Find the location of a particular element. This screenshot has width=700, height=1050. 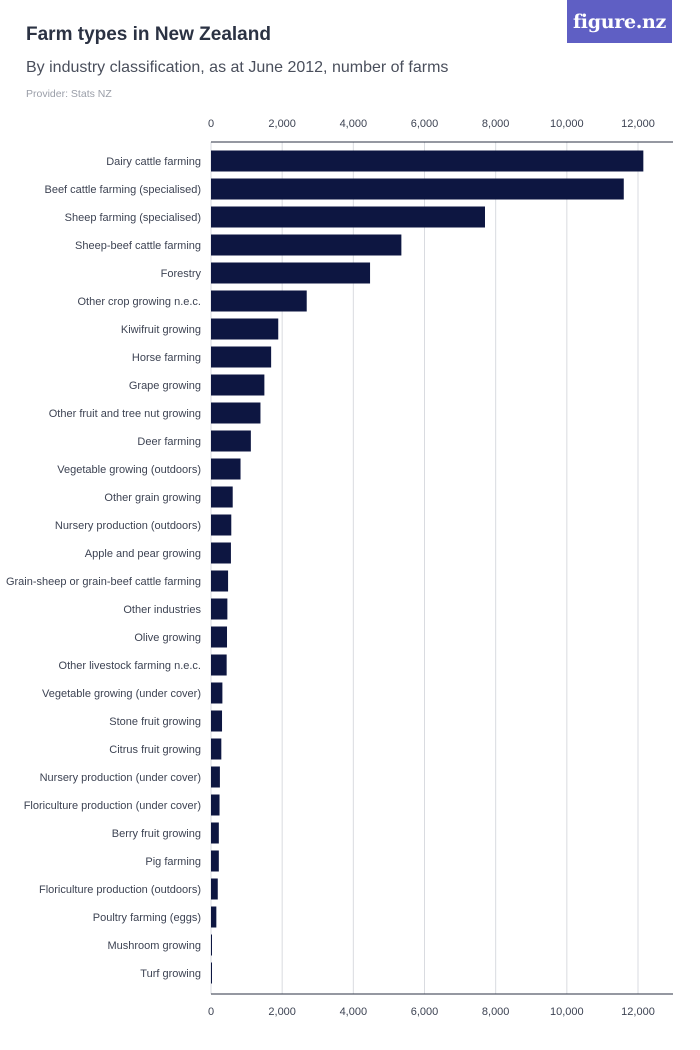

category-label: Citrus fruit growing is located at coordinates (155, 750).